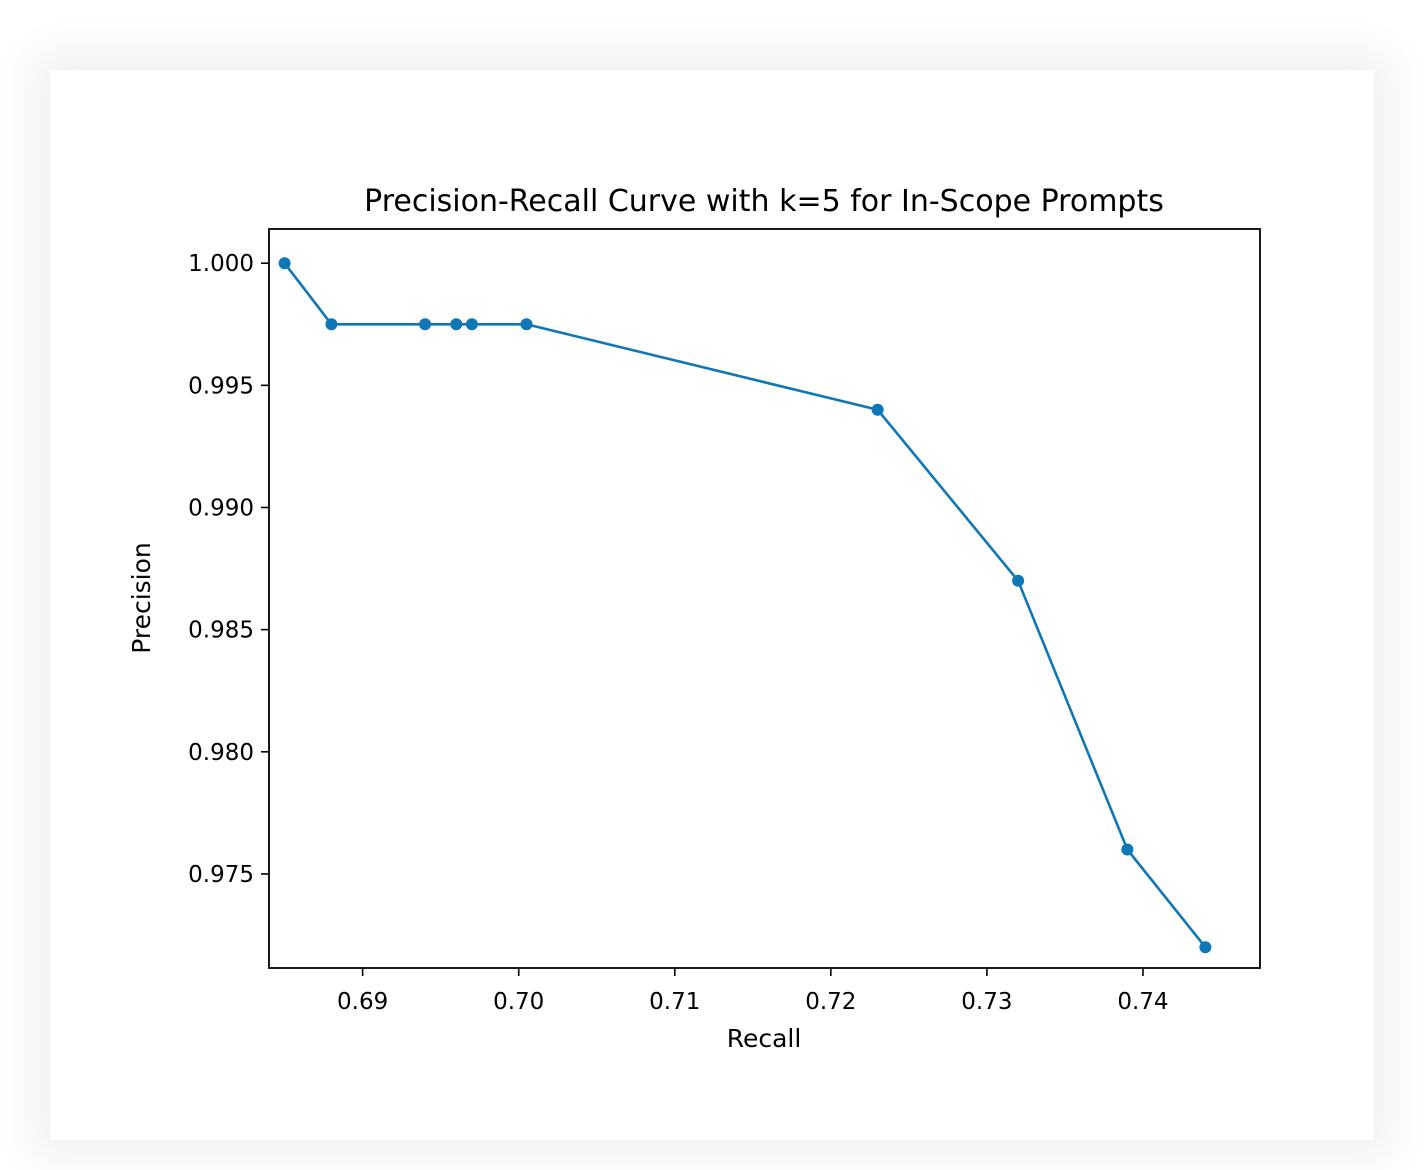 The width and height of the screenshot is (1424, 1170). Describe the element at coordinates (221, 631) in the screenshot. I see `y-tick-label: 0.985` at that location.